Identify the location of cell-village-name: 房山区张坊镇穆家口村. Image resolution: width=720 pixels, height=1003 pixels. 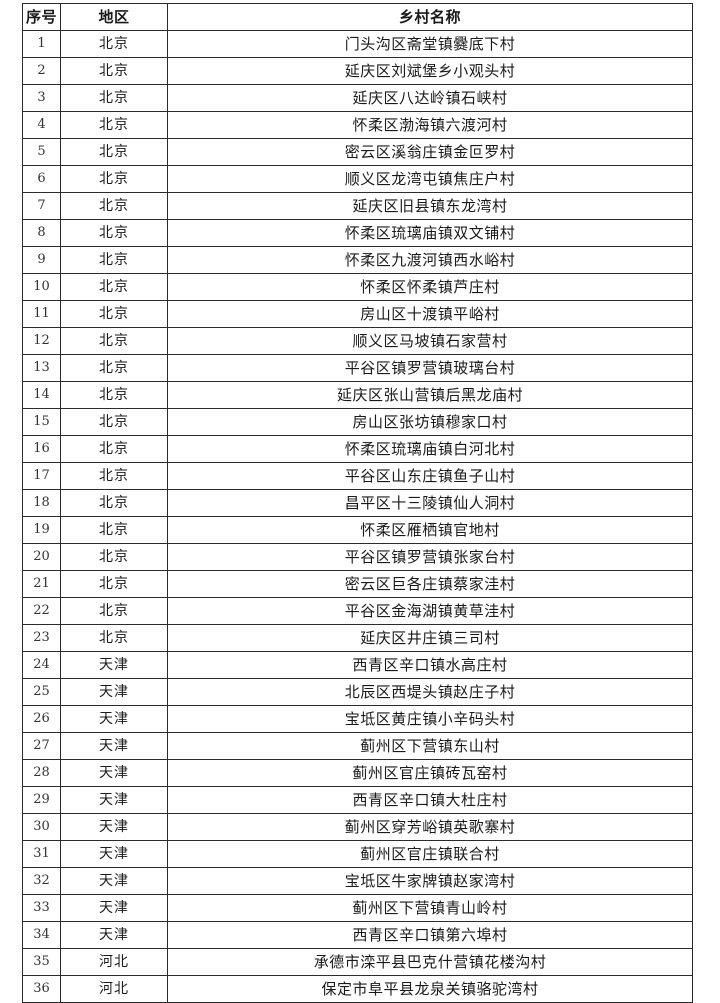
(430, 422).